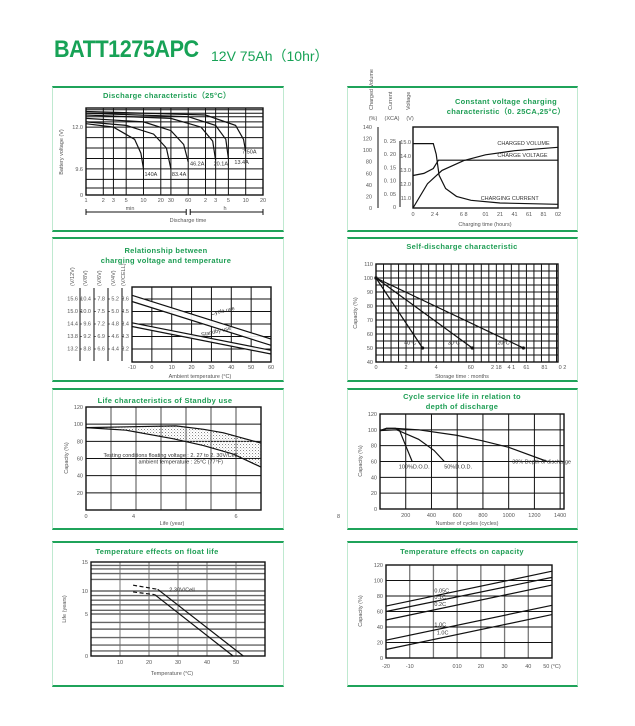 The height and width of the screenshot is (726, 635). Describe the element at coordinates (394, 208) in the screenshot. I see `y-tick-label-current: 0` at that location.